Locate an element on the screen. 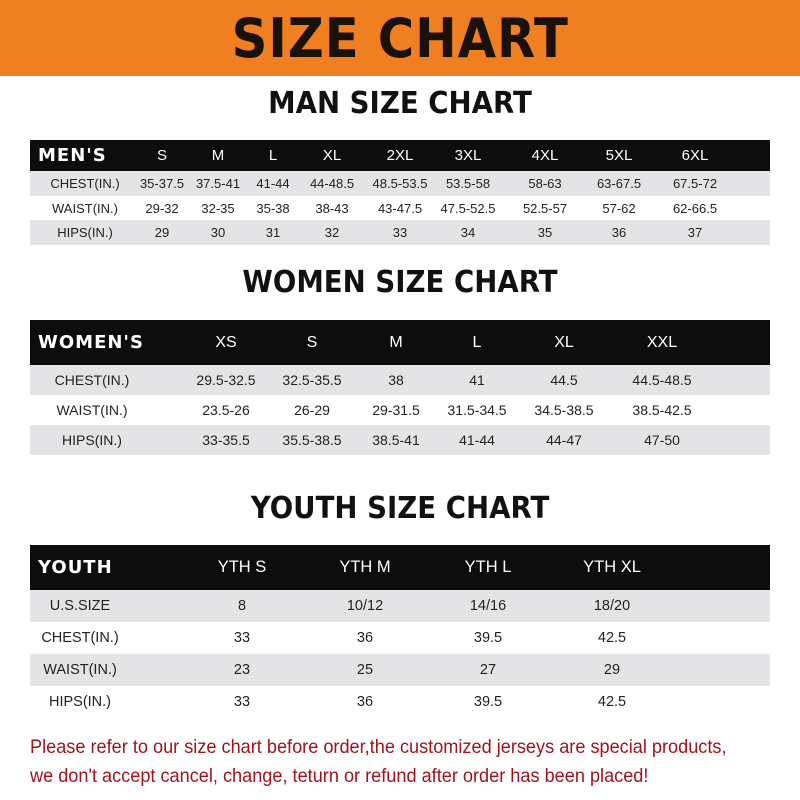 The image size is (800, 800). men-chart-title: MAN SIZE CHART is located at coordinates (400, 103).